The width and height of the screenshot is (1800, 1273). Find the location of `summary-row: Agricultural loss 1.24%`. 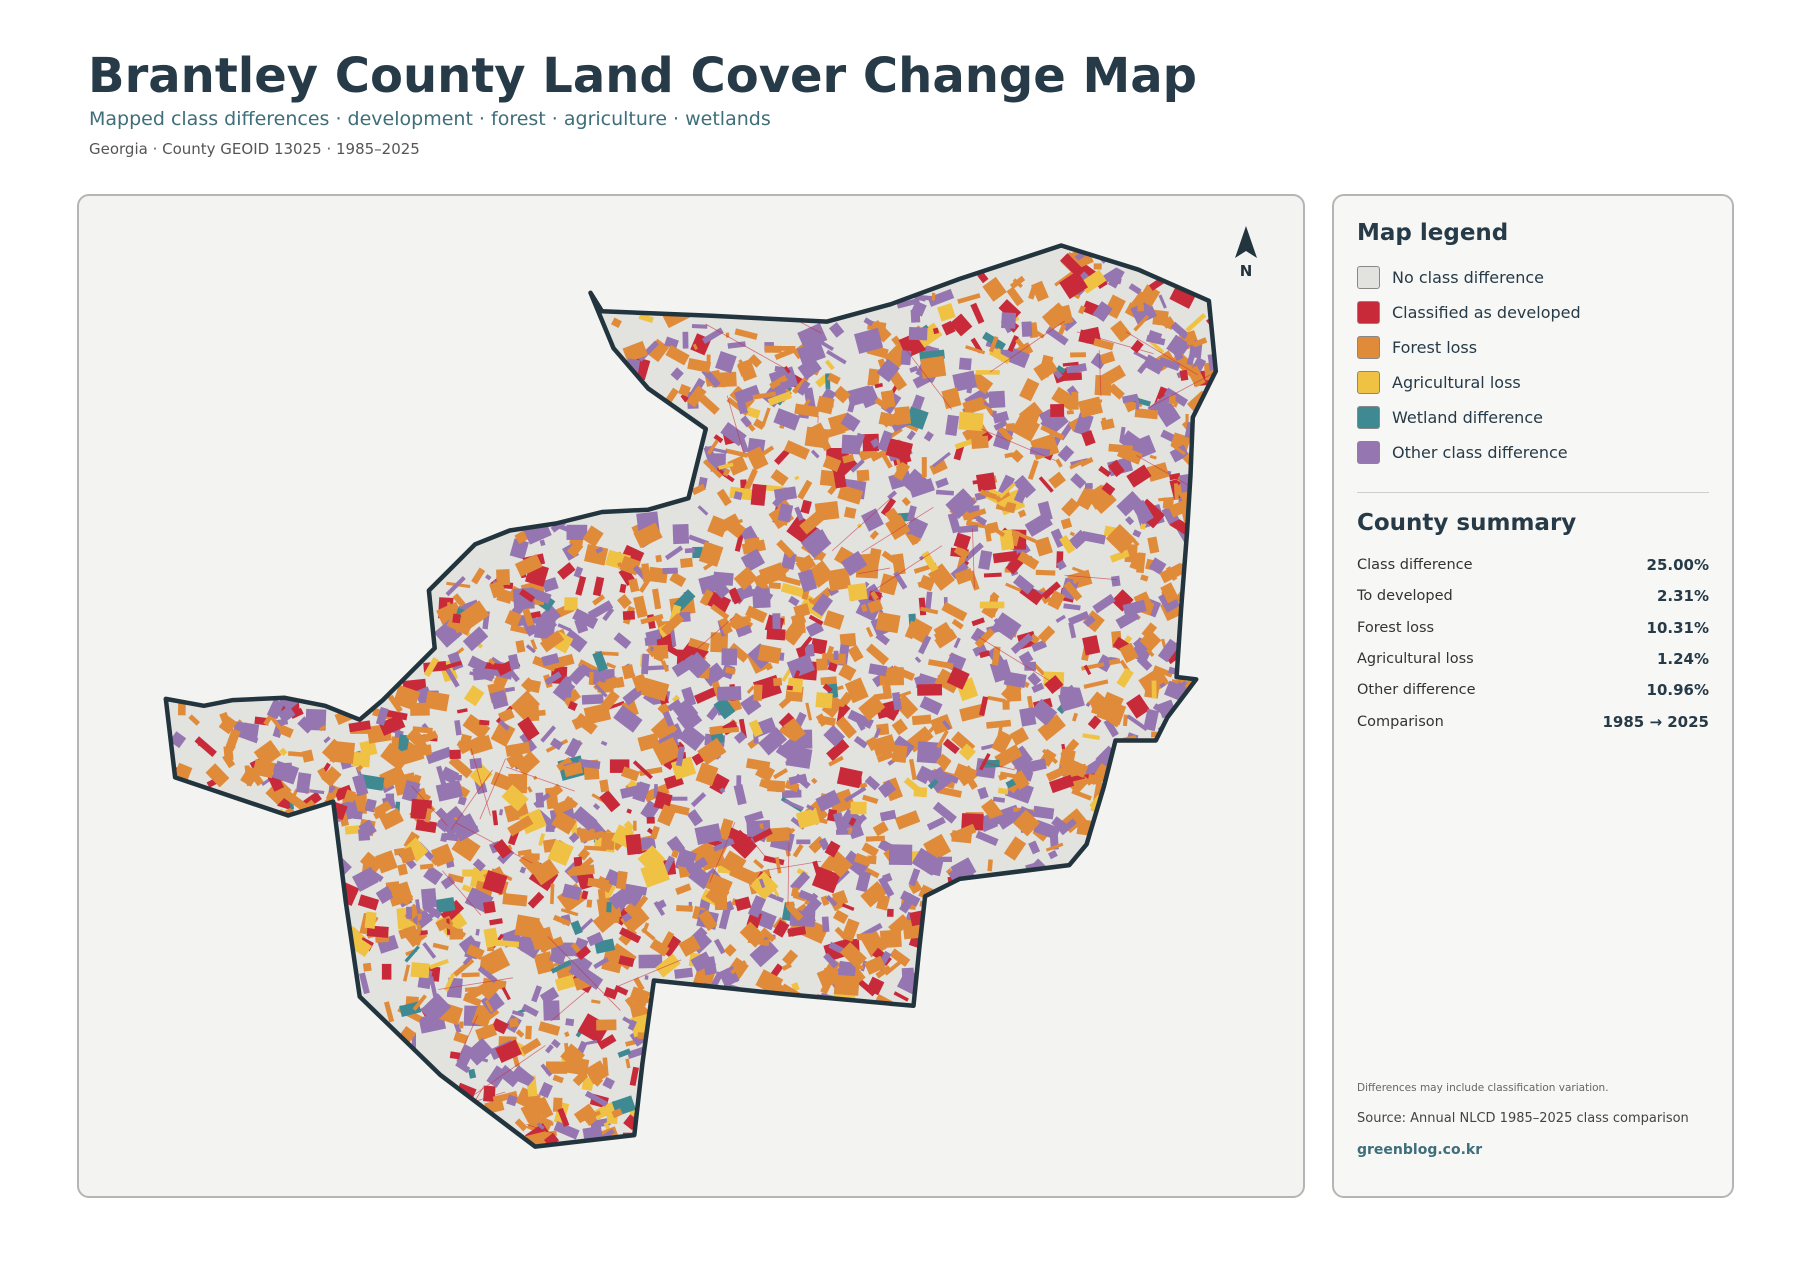

summary-row: Agricultural loss 1.24% is located at coordinates (1533, 659).